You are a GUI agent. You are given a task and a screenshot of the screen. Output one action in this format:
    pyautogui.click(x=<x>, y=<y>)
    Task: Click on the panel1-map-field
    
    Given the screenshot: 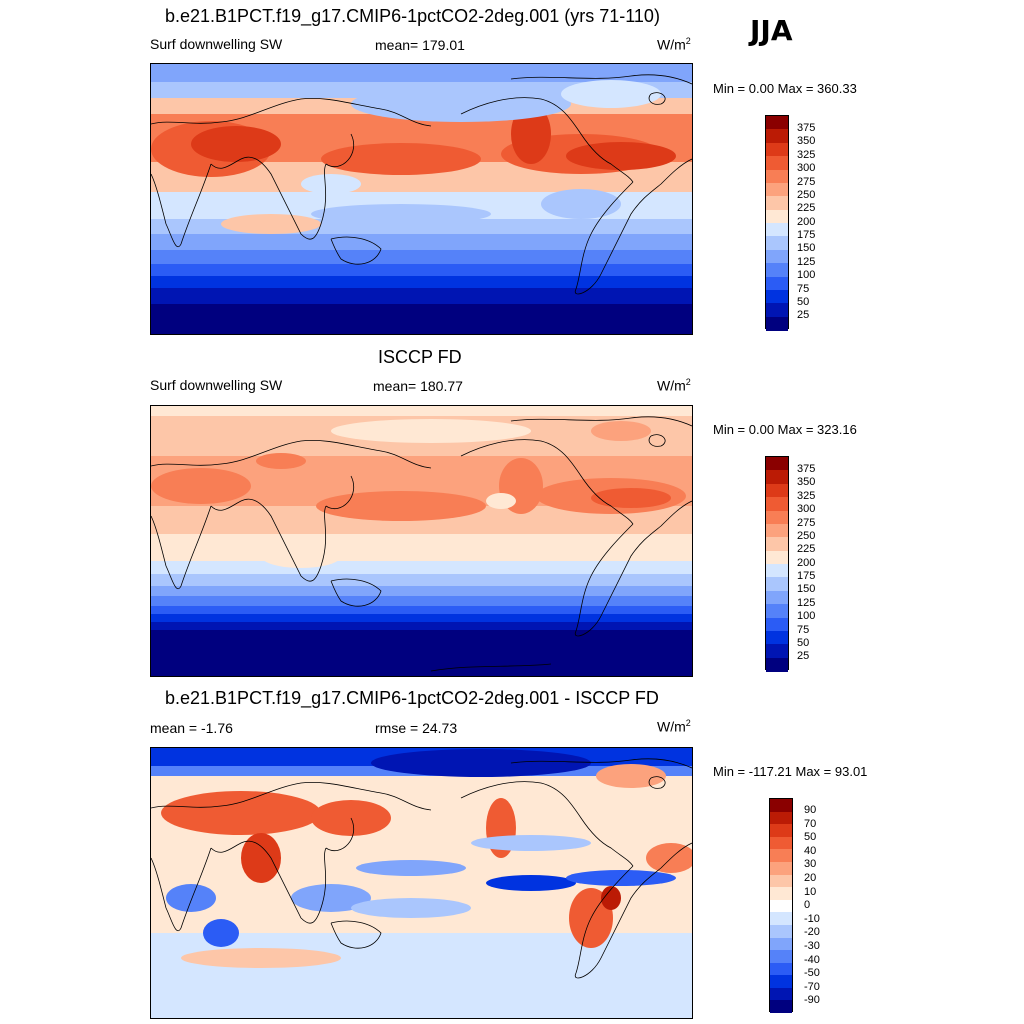 What is the action you would take?
    pyautogui.click(x=421, y=199)
    